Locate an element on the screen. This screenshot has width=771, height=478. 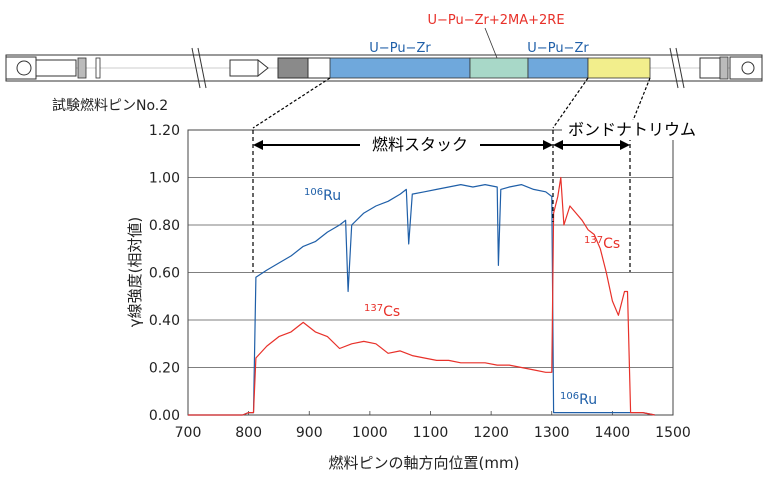
y-tick-label: 0.00 is located at coordinates (164, 416).